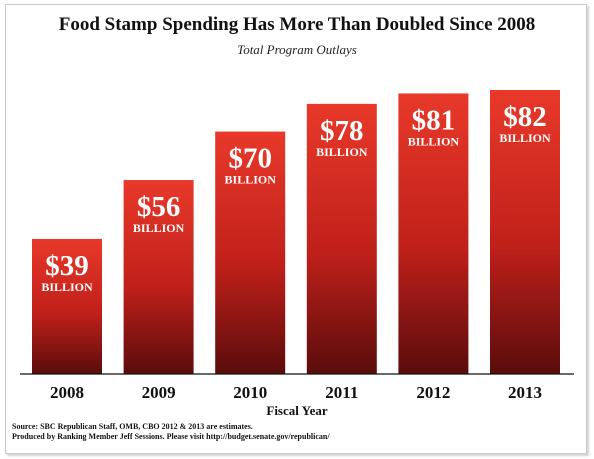 The height and width of the screenshot is (459, 594). Describe the element at coordinates (67, 287) in the screenshot. I see `unit-label-2008: BILLION` at that location.